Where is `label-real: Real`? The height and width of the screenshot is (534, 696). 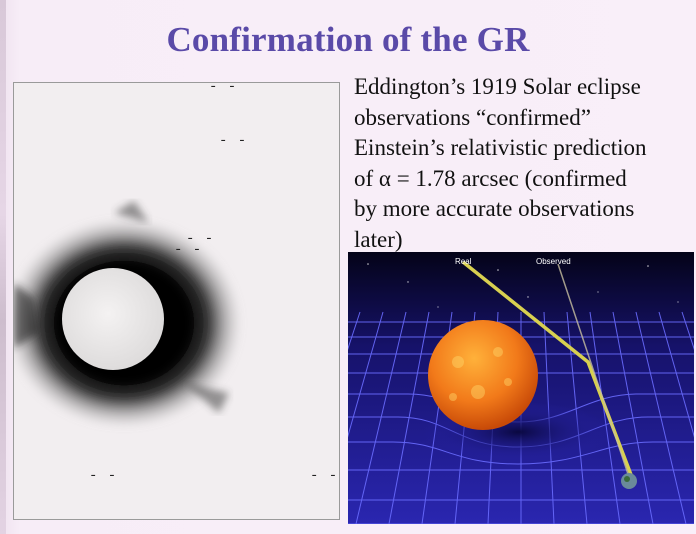 label-real: Real is located at coordinates (463, 261).